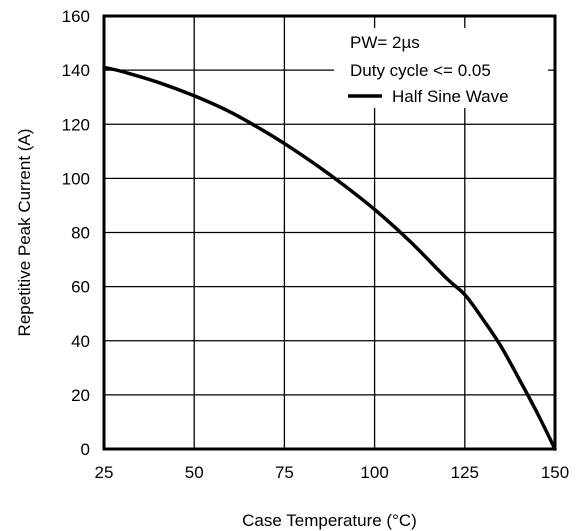  Describe the element at coordinates (374, 472) in the screenshot. I see `x-tick-label: 100` at that location.